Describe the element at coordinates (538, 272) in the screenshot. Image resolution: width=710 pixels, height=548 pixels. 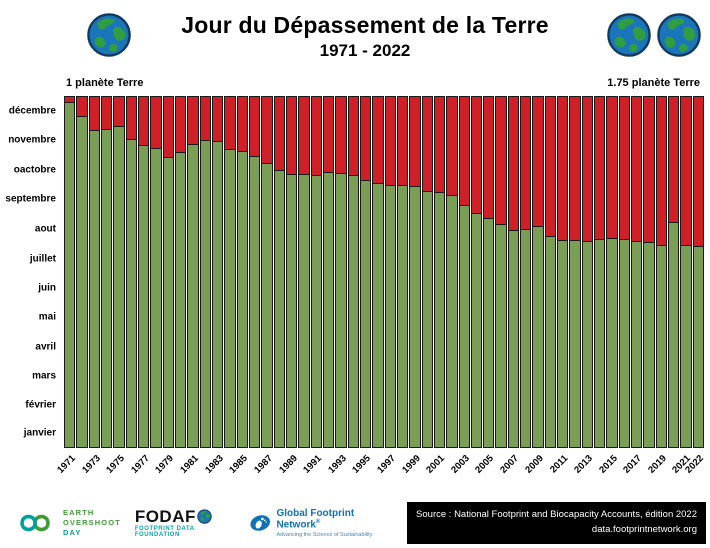
I see `bar-2009` at that location.